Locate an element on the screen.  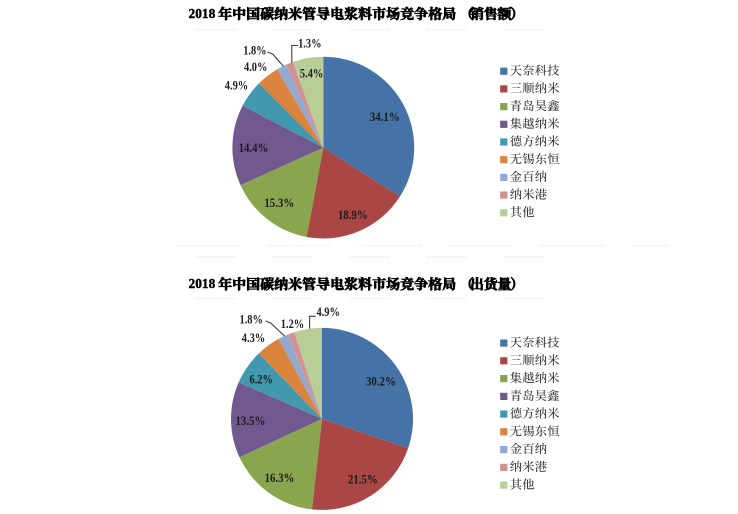
svg-text: 30.2% is located at coordinates (381, 381).